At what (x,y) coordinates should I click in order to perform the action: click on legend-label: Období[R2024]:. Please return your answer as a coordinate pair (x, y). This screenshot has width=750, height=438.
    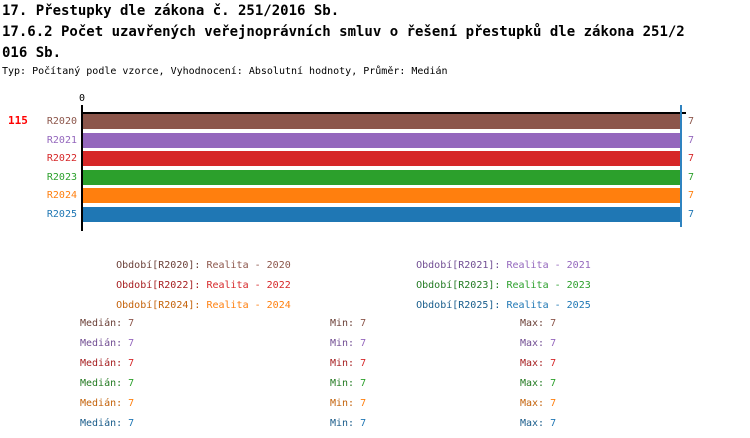
    Looking at the image, I should click on (158, 305).